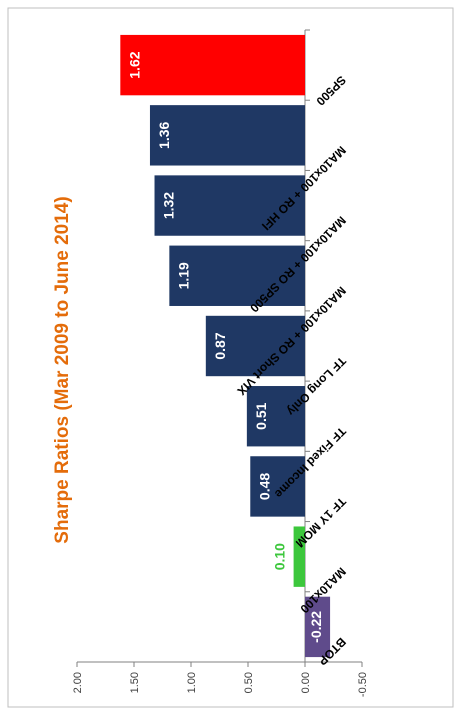  I want to click on value-axis-tick-label: 1.50, so click(135, 682).